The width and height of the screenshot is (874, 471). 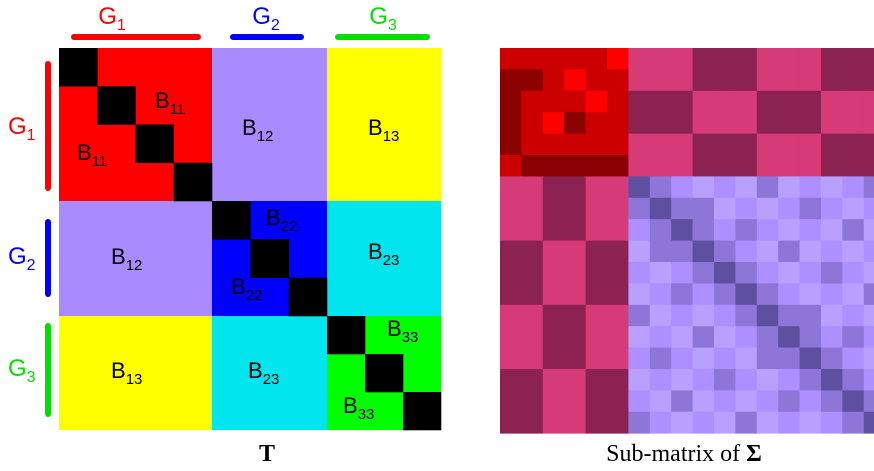 What do you see at coordinates (383, 130) in the screenshot?
I see `block-label-b13-top: B13` at bounding box center [383, 130].